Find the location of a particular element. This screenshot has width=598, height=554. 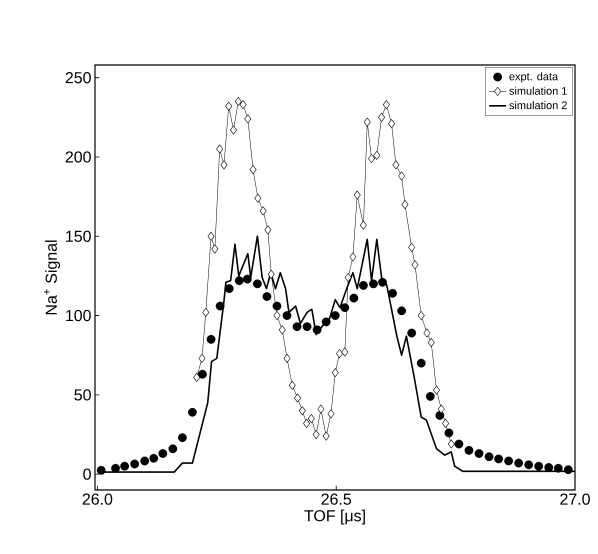

legend-label: simulation 1 is located at coordinates (538, 90).